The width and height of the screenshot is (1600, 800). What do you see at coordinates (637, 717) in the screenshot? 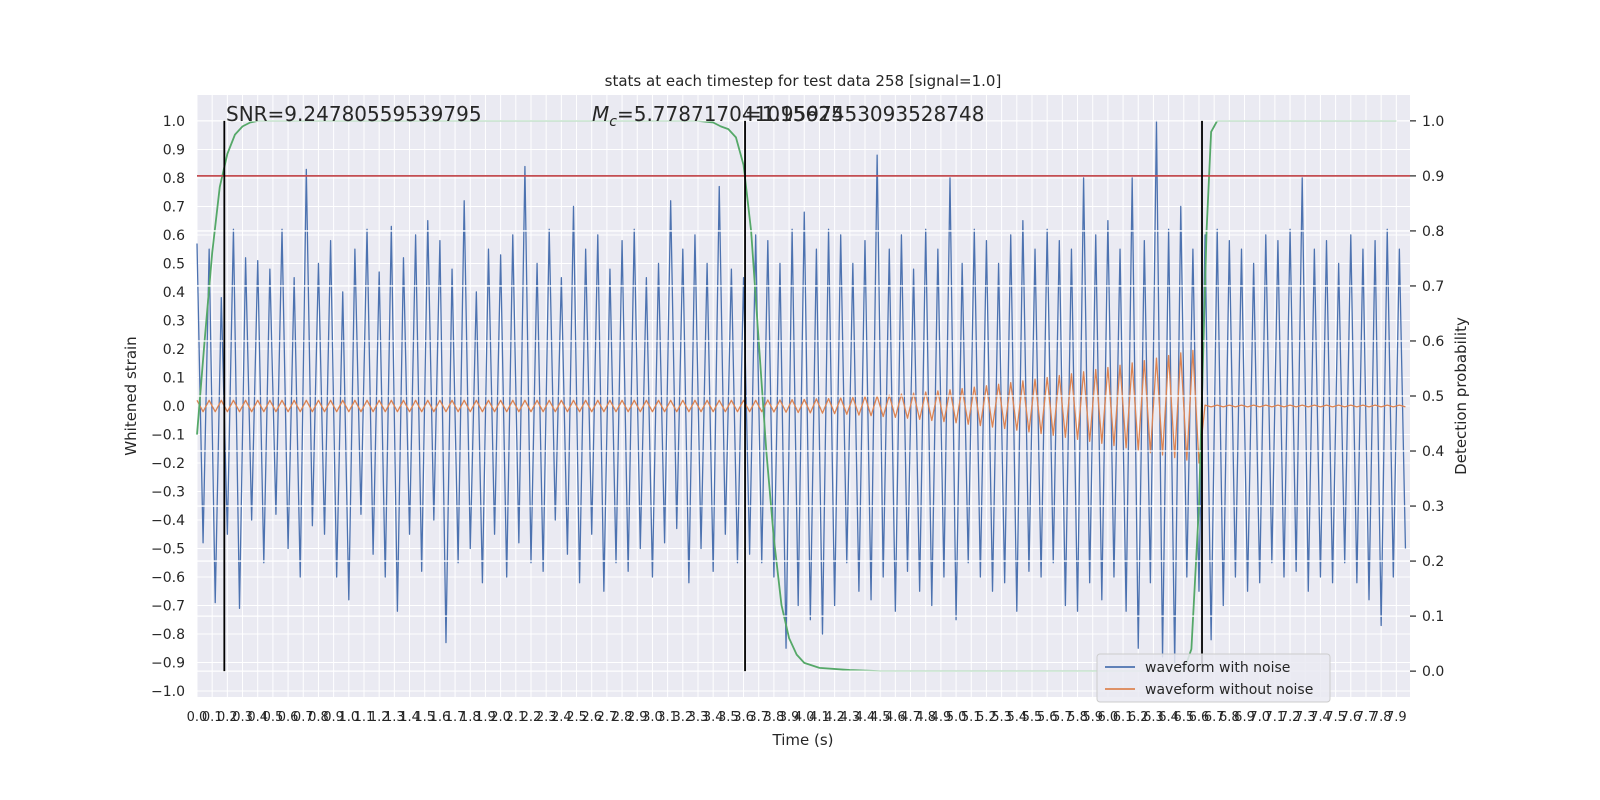
I see `x-tick-label: 2.9` at bounding box center [637, 717].